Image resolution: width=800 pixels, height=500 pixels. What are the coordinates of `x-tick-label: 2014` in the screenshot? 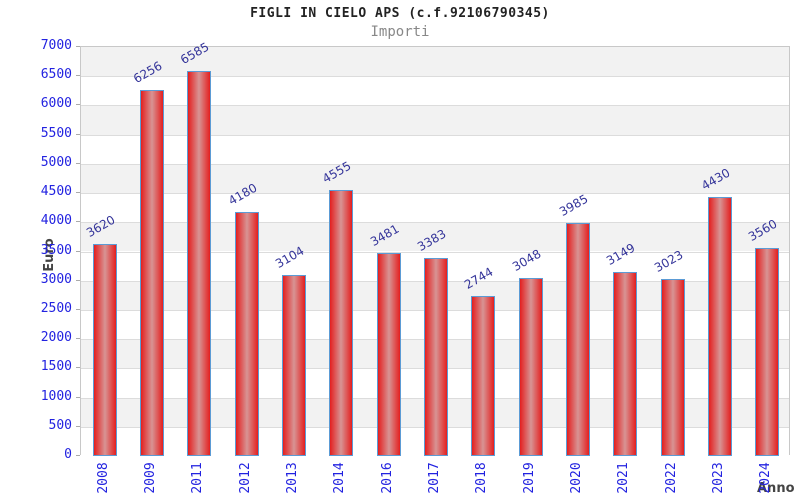 It's located at (340, 478).